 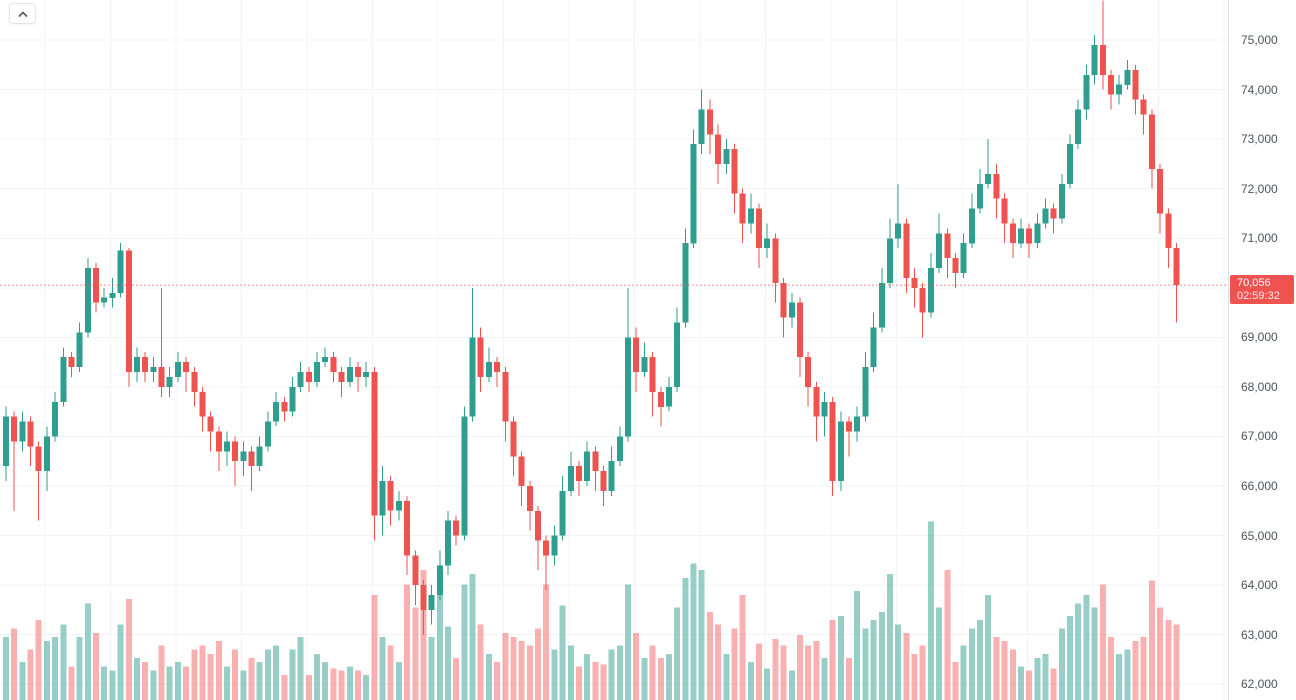 What do you see at coordinates (1259, 436) in the screenshot?
I see `price-axis-label: 67,000` at bounding box center [1259, 436].